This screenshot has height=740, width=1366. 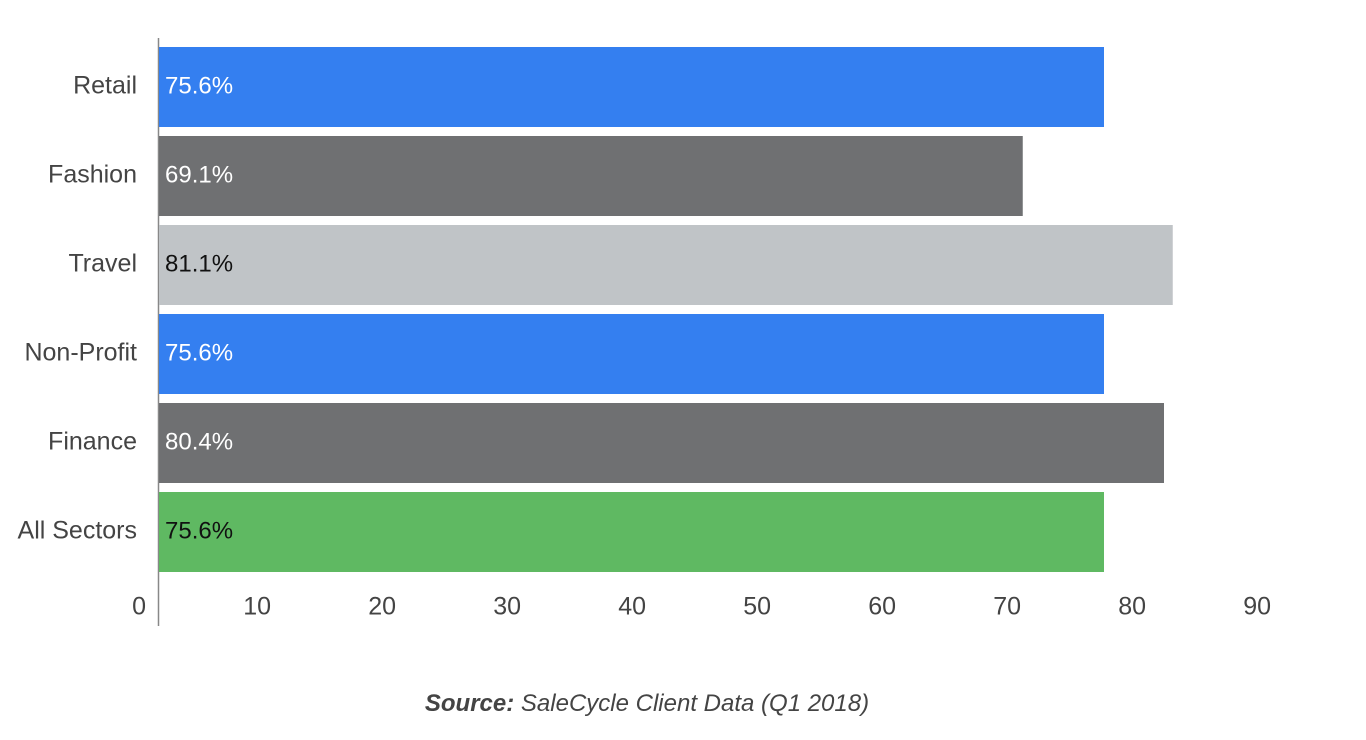 I want to click on x-tick-label: 90, so click(x=1257, y=607).